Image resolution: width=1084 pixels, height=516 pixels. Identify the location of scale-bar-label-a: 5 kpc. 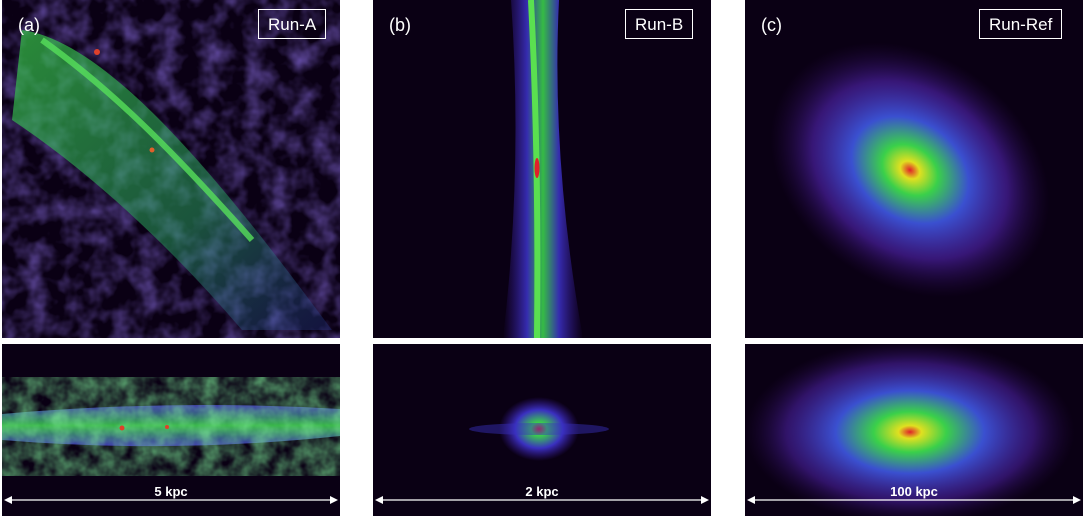
(171, 491).